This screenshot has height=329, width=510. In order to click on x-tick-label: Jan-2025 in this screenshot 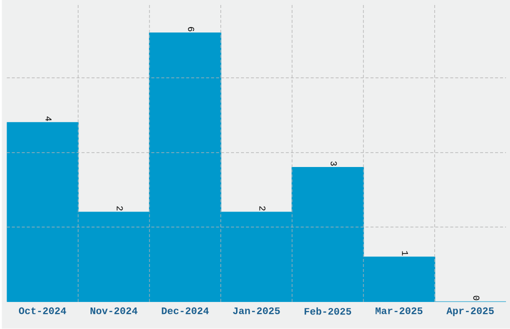, I will do `click(256, 310)`.